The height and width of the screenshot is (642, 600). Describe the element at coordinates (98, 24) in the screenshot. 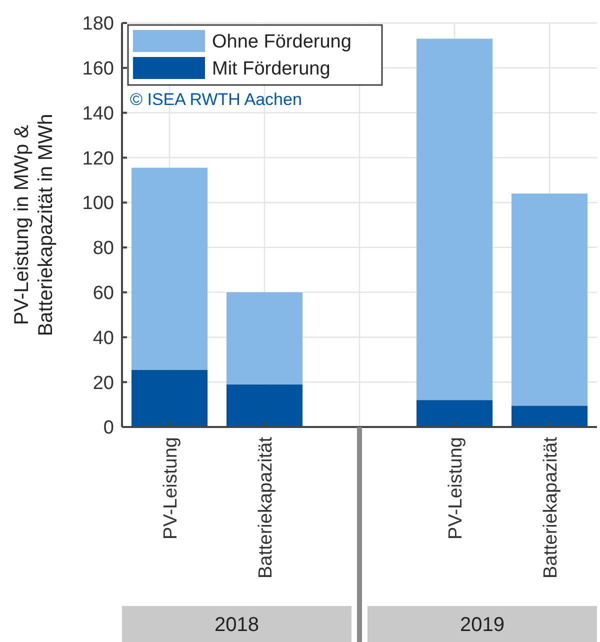

I see `y-tick-label: 180` at that location.